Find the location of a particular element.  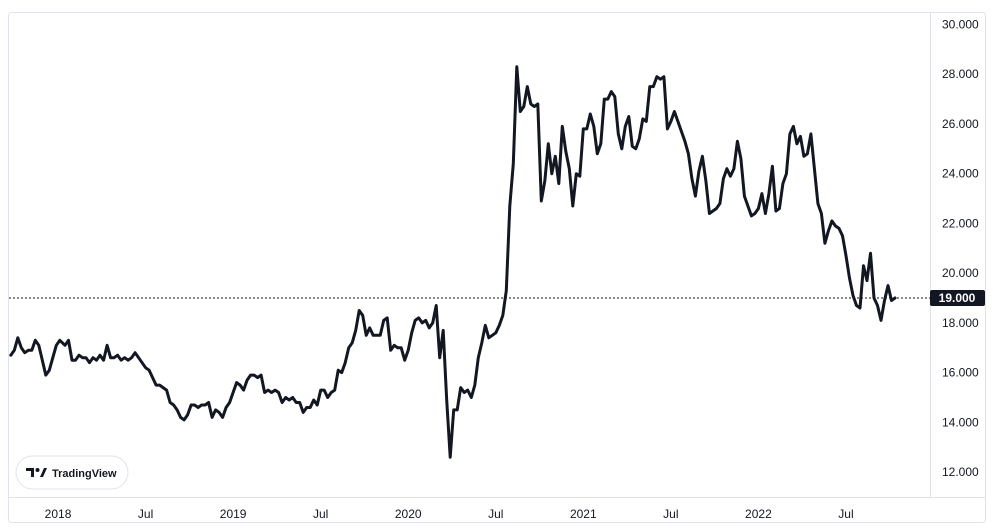

y-tick-label: 12.000 is located at coordinates (960, 472).